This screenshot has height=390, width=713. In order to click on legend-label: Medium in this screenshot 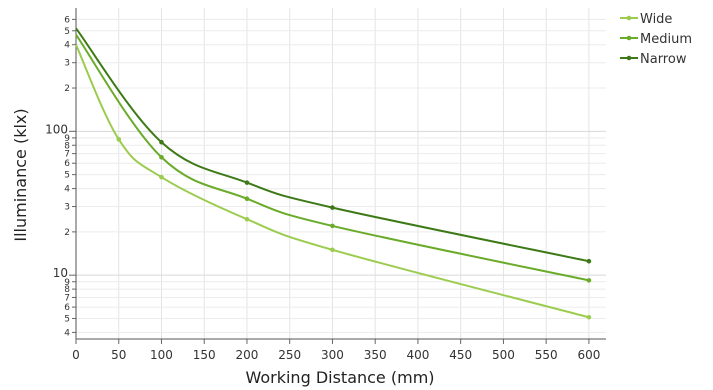, I will do `click(666, 39)`.